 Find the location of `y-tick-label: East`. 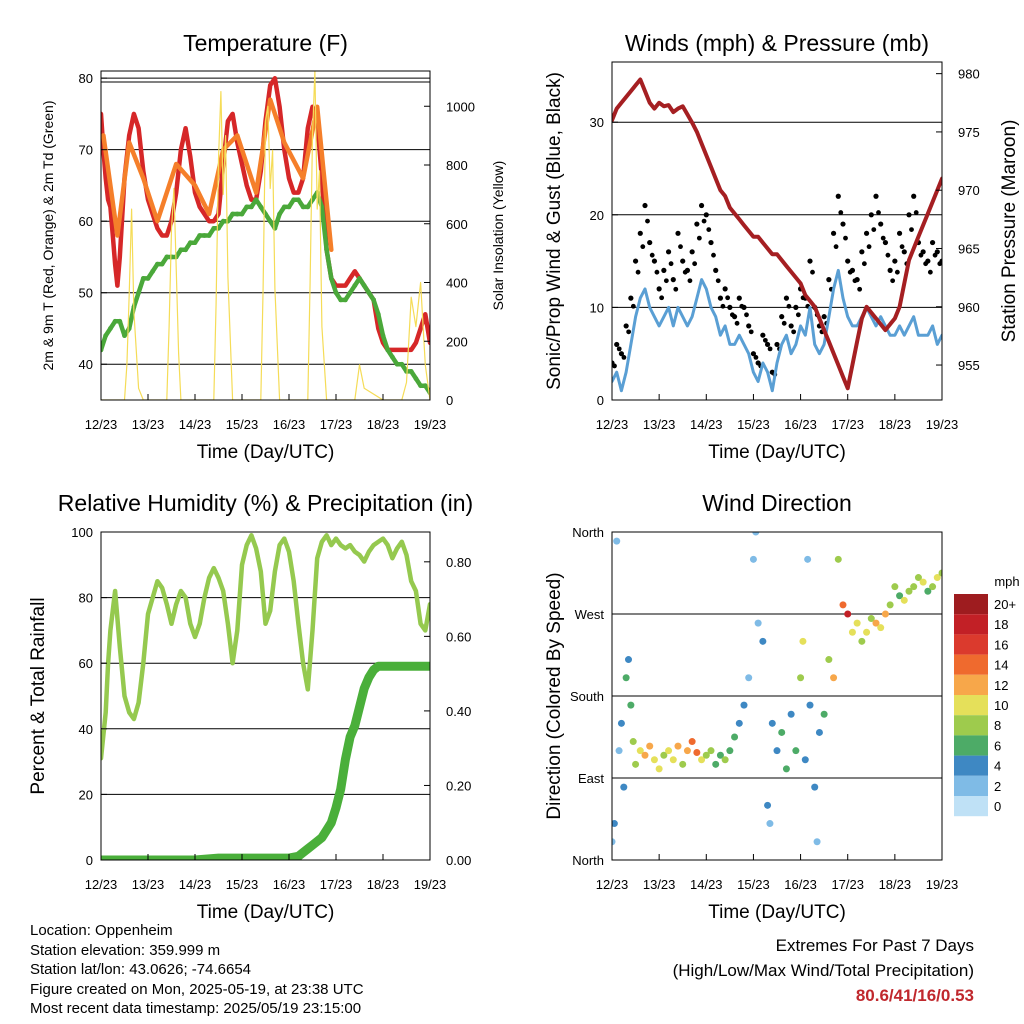

y-tick-label: East is located at coordinates (591, 778).